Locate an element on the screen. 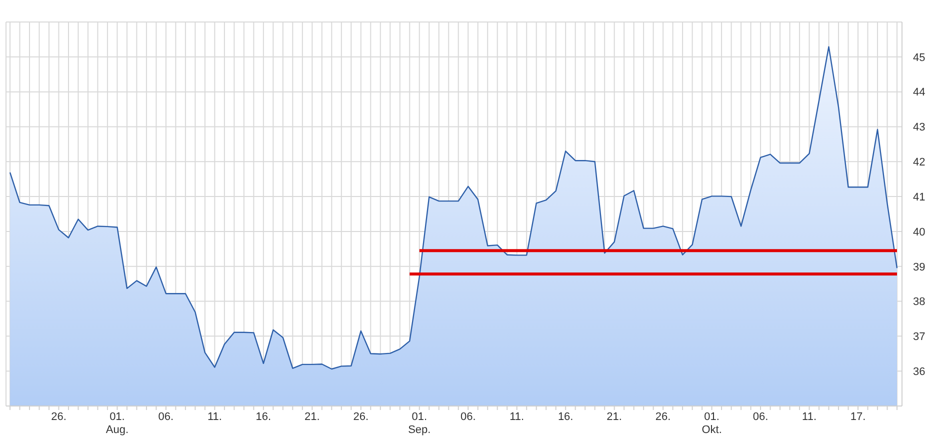 Image resolution: width=947 pixels, height=439 pixels. y-tick-label: 37 is located at coordinates (919, 337).